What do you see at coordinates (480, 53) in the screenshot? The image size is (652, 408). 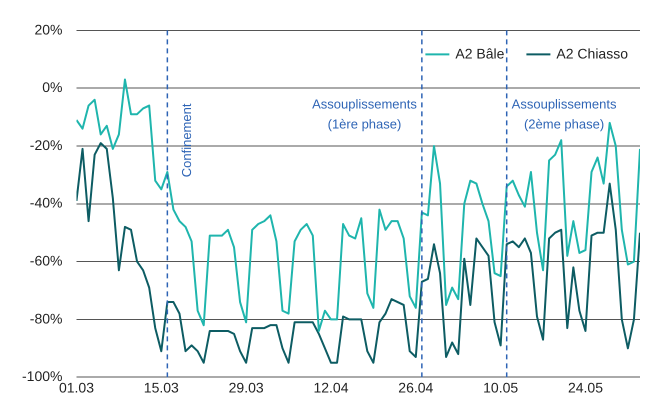 I see `legend-label: A2 Bâle` at bounding box center [480, 53].